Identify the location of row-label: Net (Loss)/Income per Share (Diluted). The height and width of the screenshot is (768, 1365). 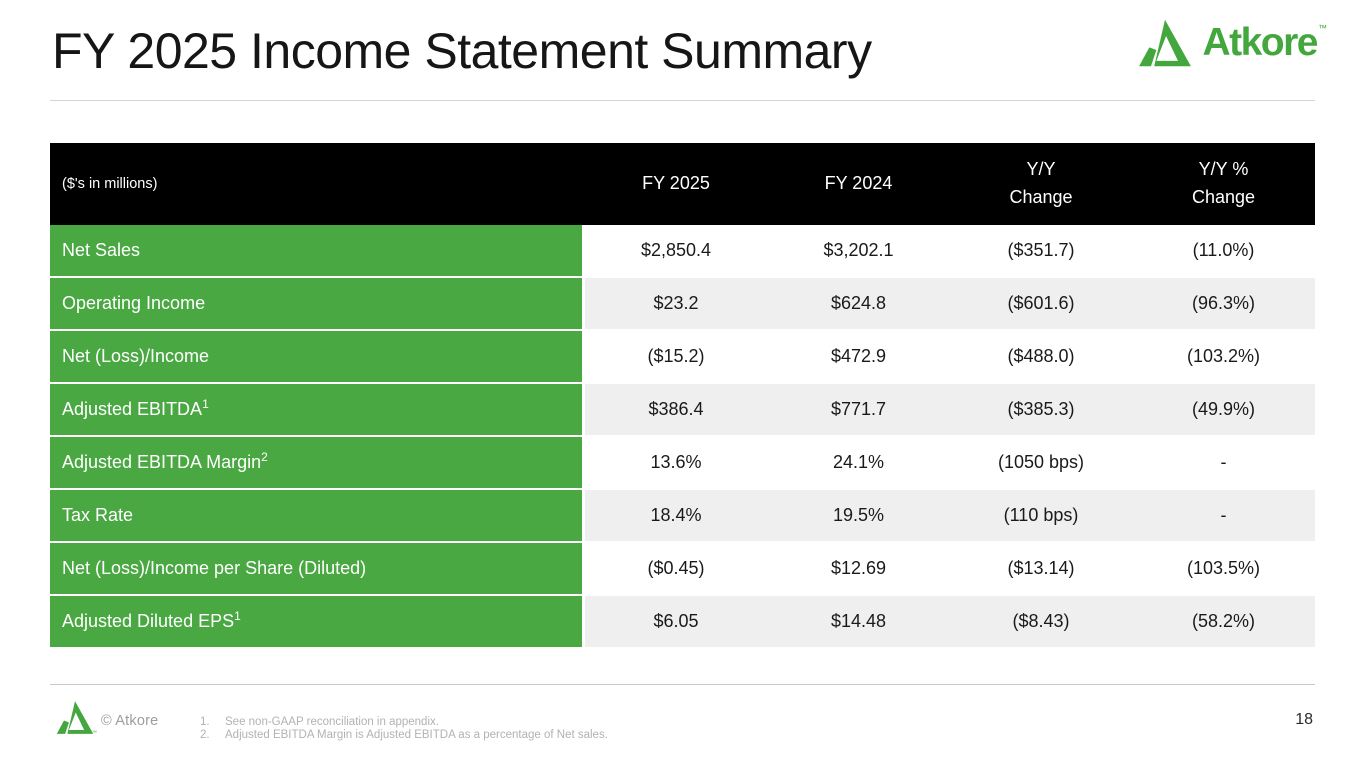
(317, 569).